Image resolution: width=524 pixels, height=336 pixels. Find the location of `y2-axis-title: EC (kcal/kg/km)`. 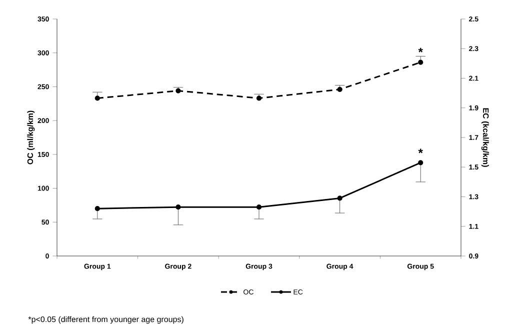

y2-axis-title: EC (kcal/kg/km) is located at coordinates (485, 137).